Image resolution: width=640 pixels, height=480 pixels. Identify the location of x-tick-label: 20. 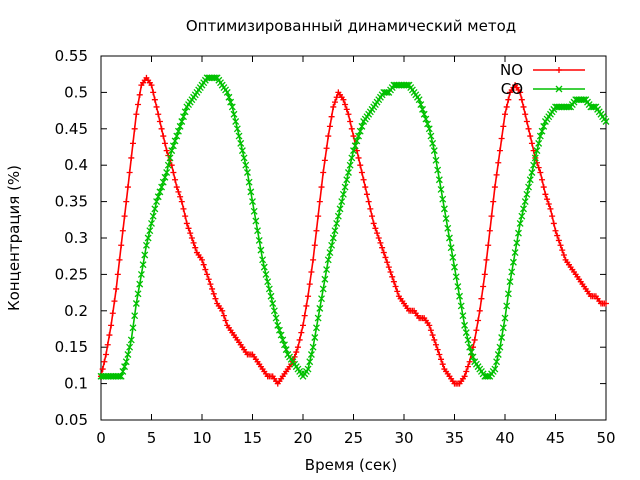
(302, 438).